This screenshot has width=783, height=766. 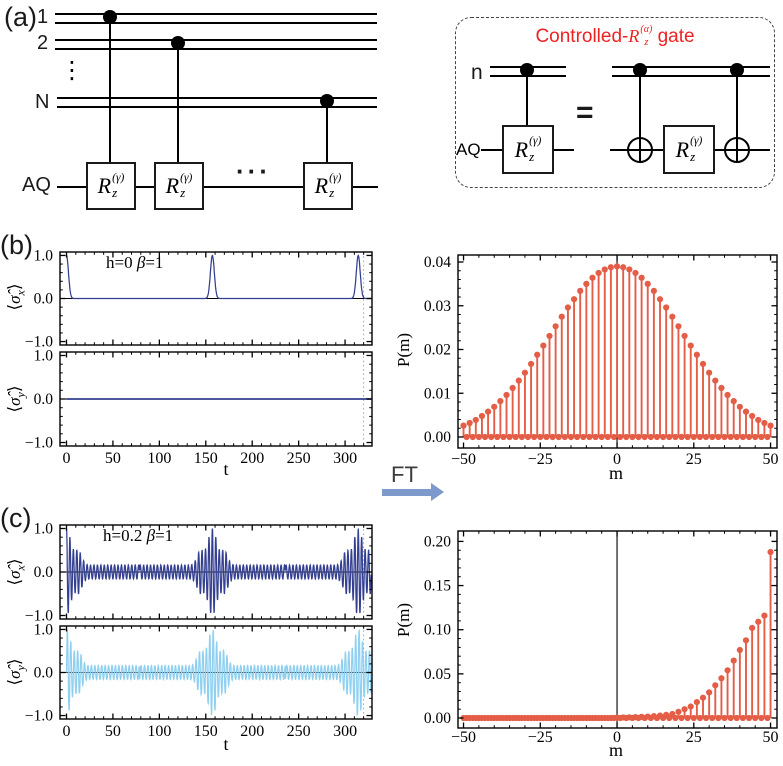 What do you see at coordinates (43, 43) in the screenshot?
I see `wire-label-2: 2` at bounding box center [43, 43].